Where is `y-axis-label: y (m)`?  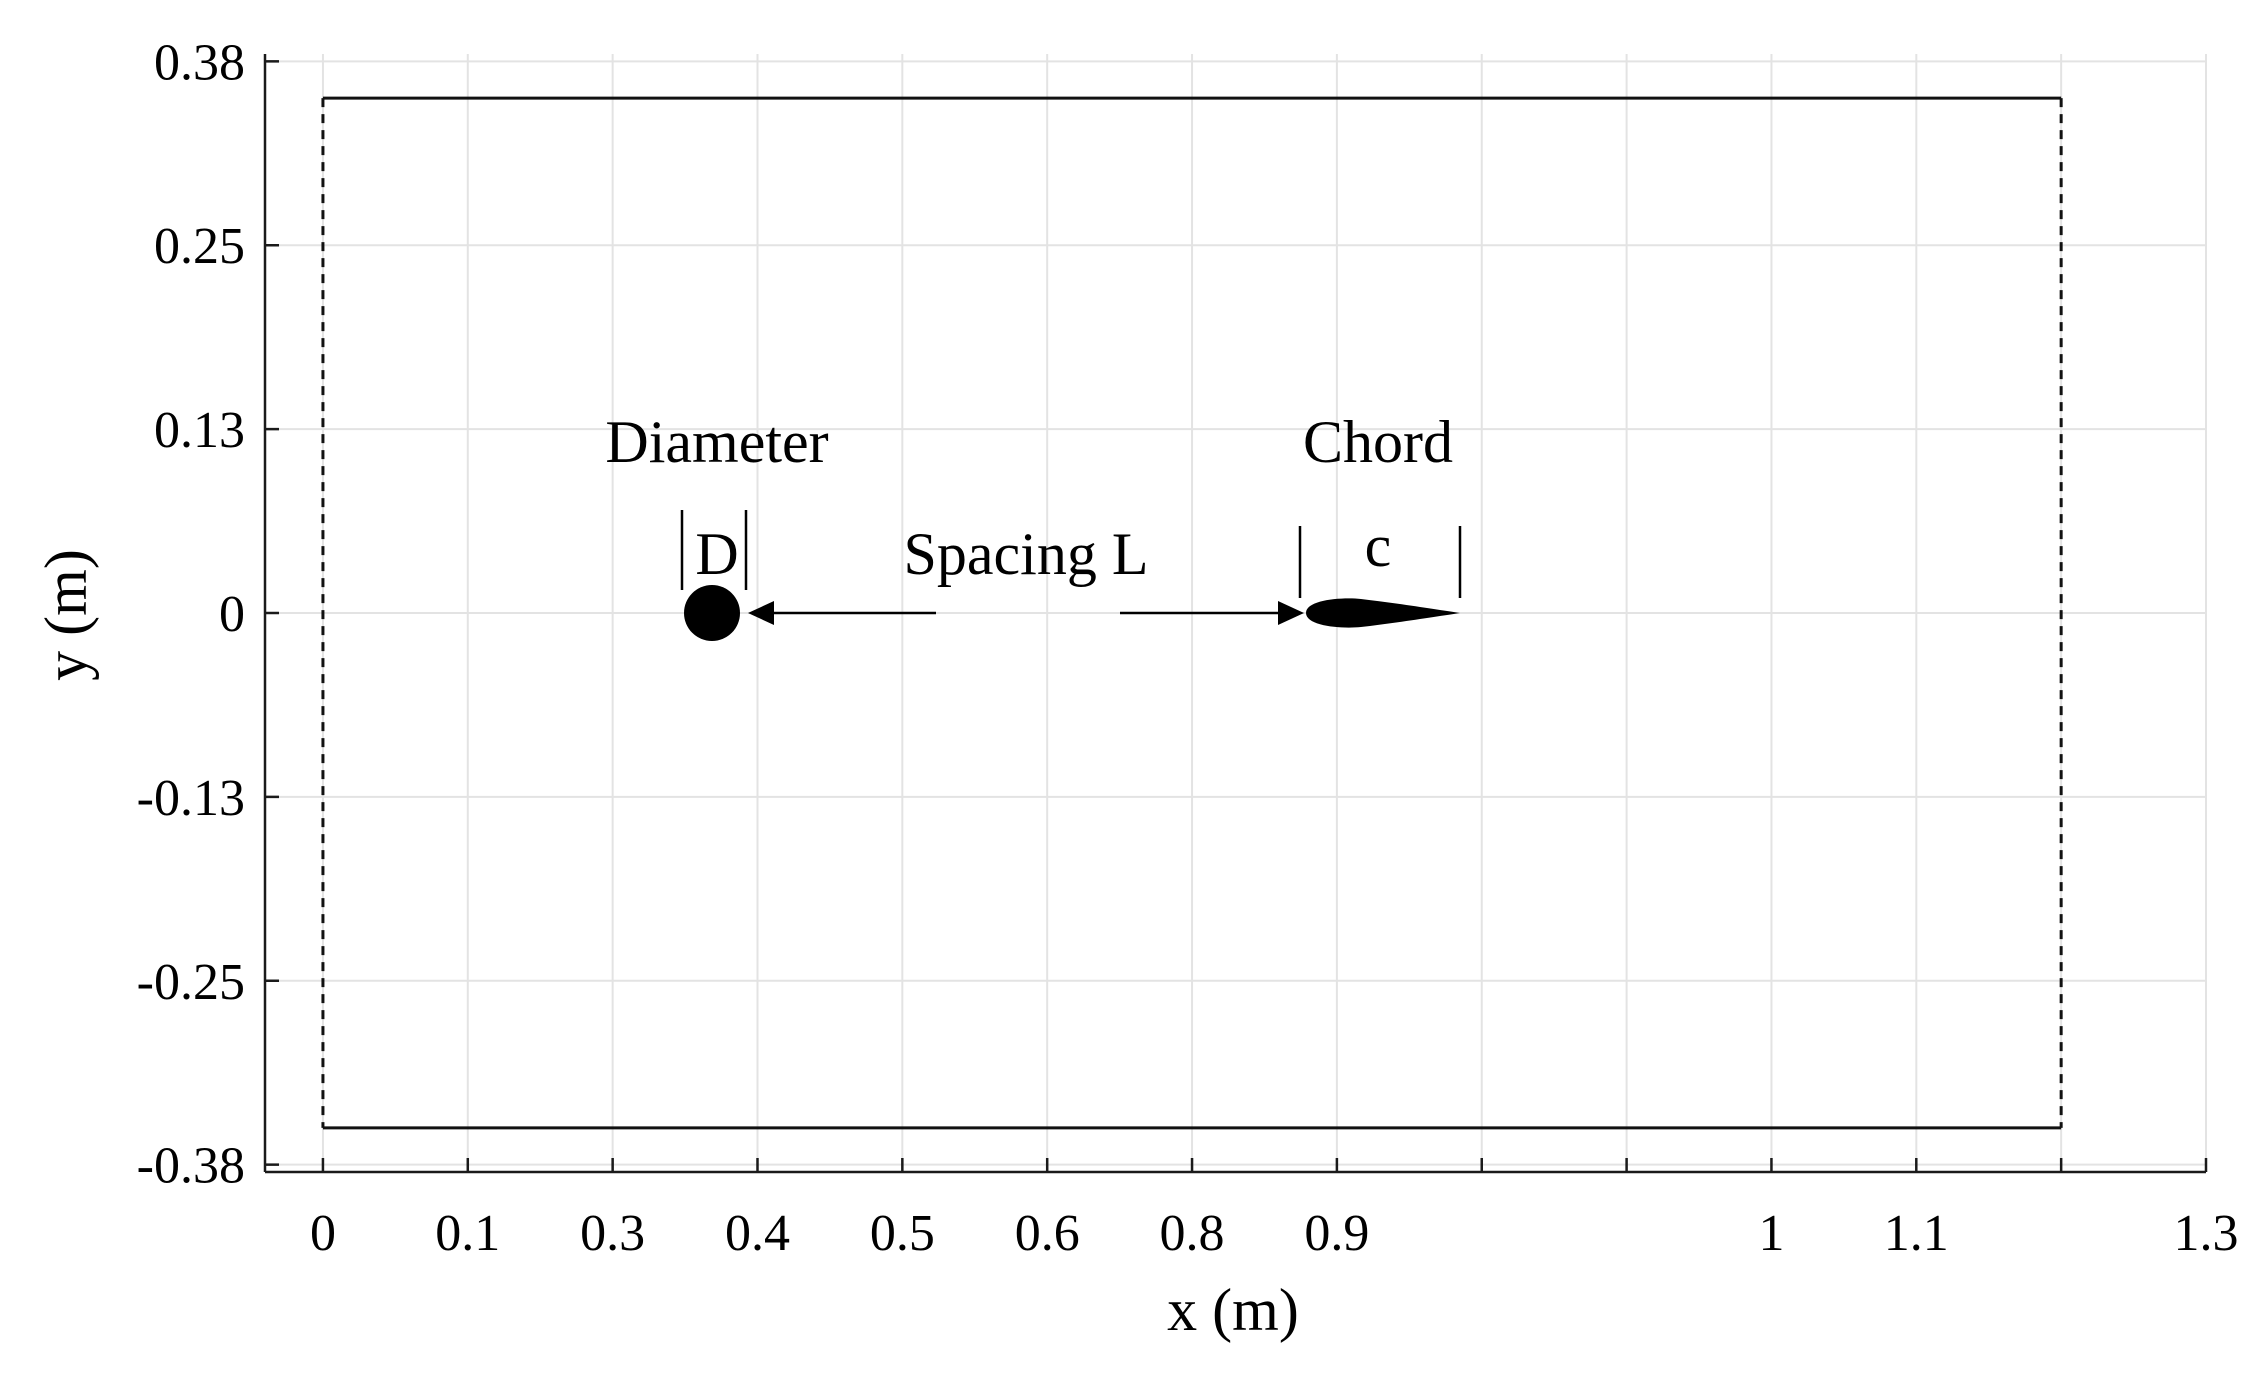
y-axis-label: y (m) is located at coordinates (66, 615).